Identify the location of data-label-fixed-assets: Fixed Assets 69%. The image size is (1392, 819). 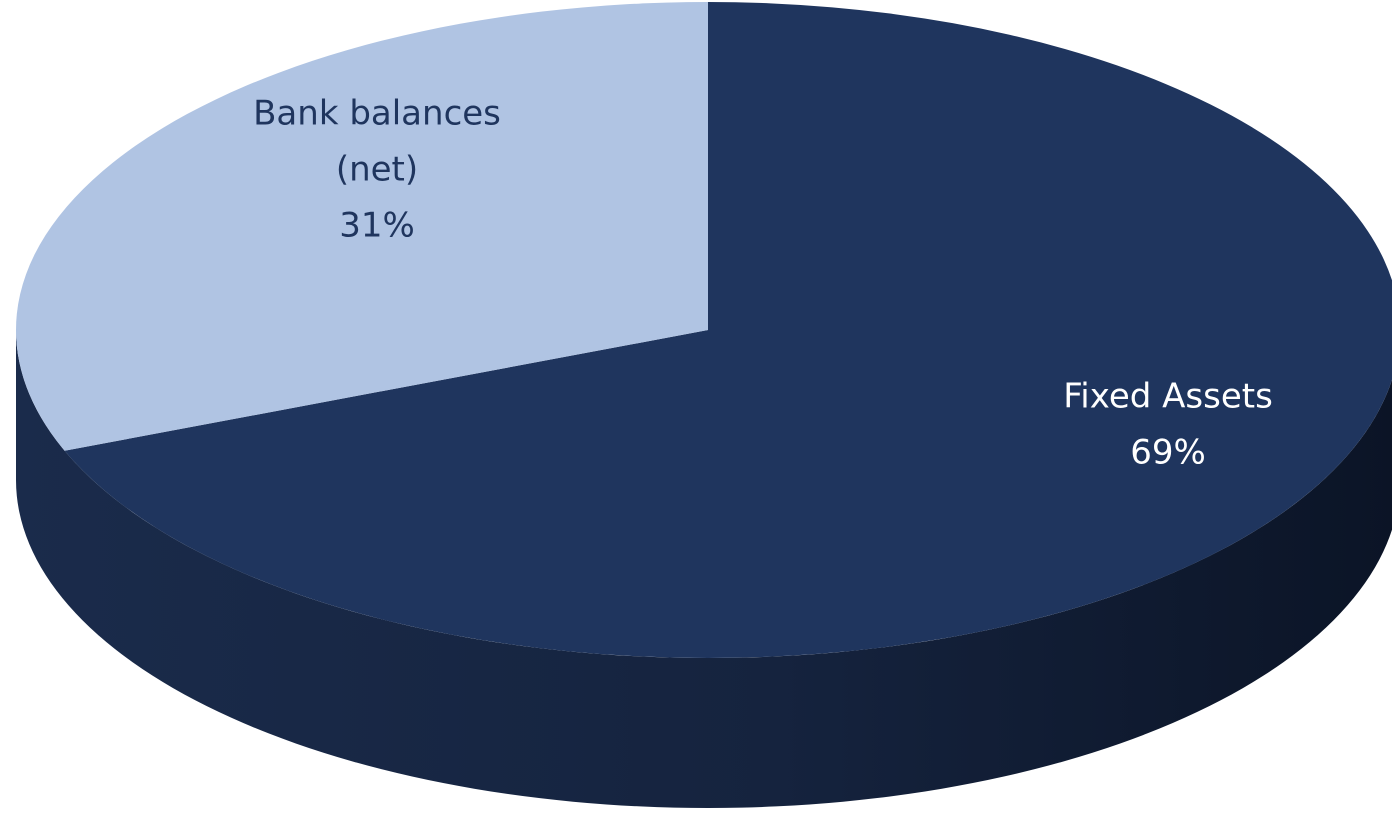
(1168, 425).